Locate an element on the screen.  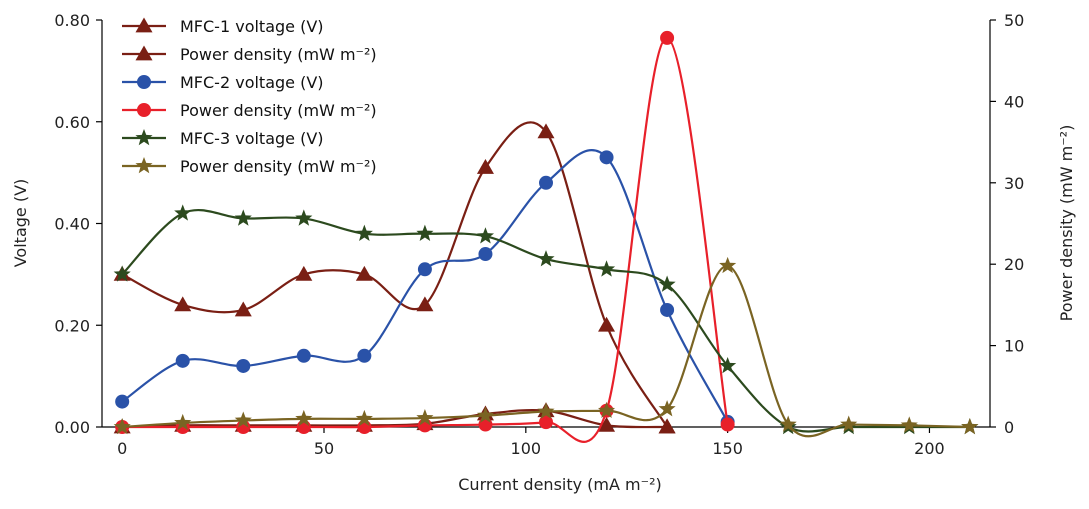
y-right-tick-label: 40 is located at coordinates (1014, 101).